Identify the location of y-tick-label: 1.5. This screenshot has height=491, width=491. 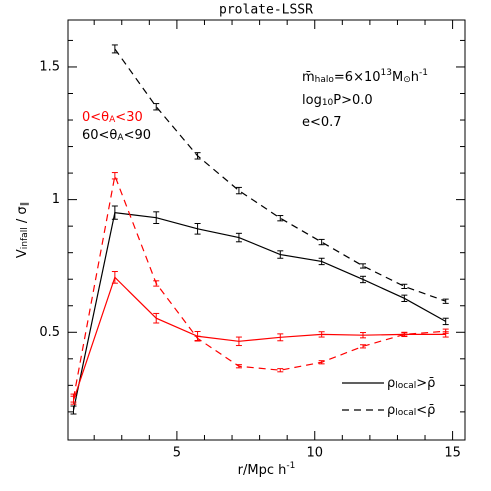
(49, 66).